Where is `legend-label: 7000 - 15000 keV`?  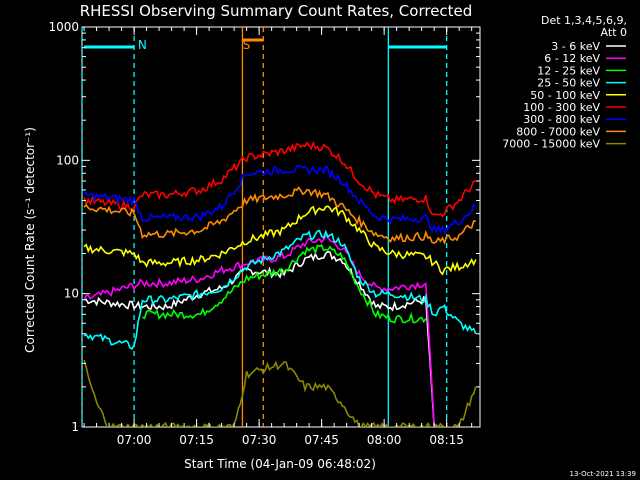
legend-label: 7000 - 15000 keV is located at coordinates (551, 144).